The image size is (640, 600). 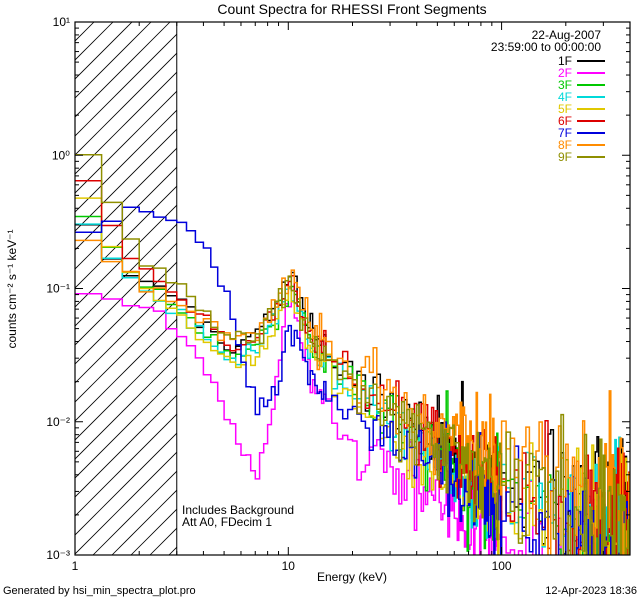 What do you see at coordinates (565, 109) in the screenshot?
I see `legend-label-5F: 5F` at bounding box center [565, 109].